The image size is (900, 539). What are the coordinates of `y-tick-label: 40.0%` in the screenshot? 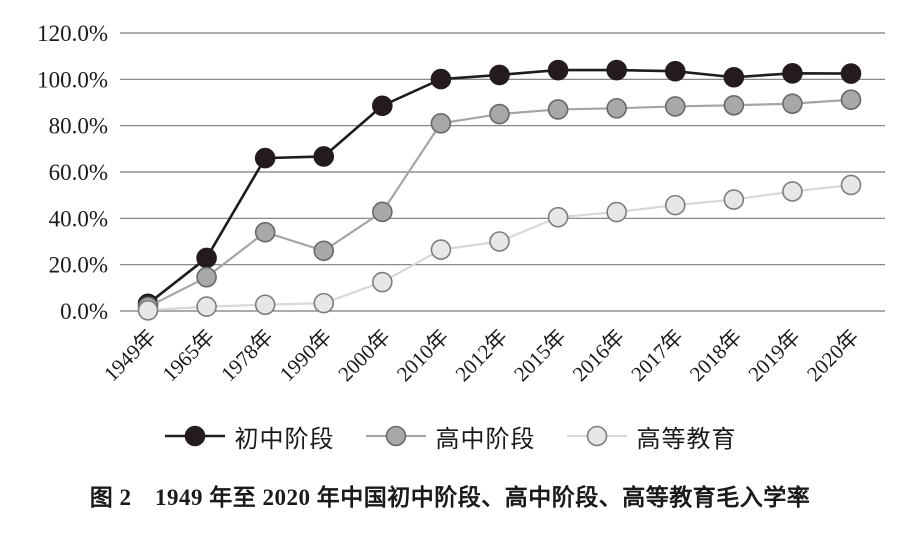 It's located at (78, 218).